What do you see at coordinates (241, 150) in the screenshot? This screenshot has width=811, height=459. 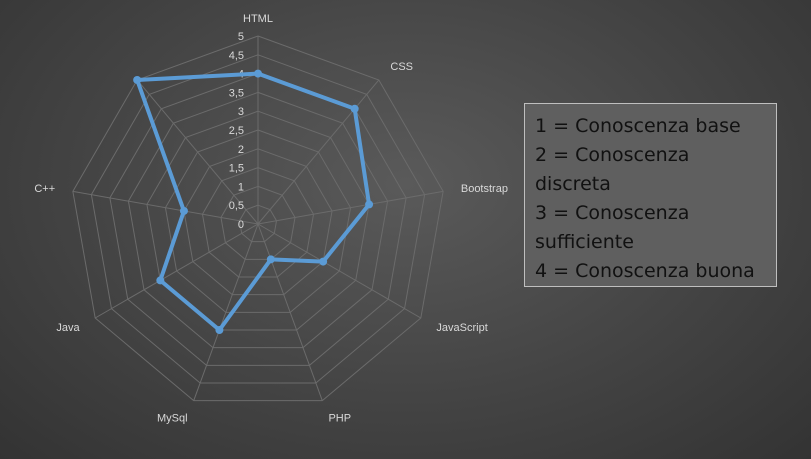 I see `tick-label: 2` at bounding box center [241, 150].